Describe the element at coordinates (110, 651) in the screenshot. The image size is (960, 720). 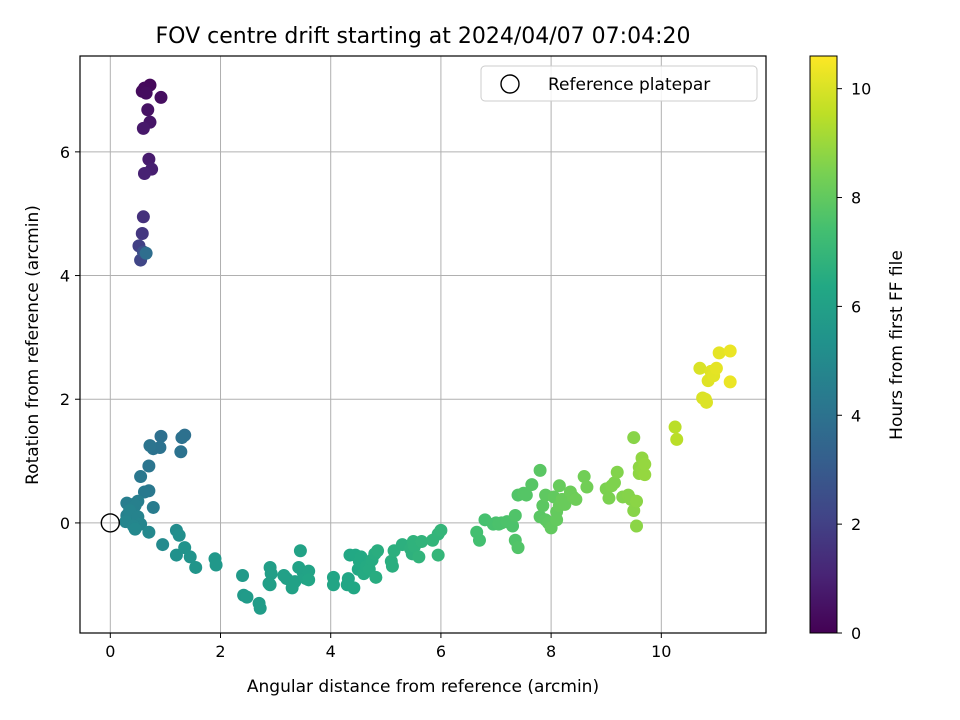
I see `x-tick-label: 0` at that location.